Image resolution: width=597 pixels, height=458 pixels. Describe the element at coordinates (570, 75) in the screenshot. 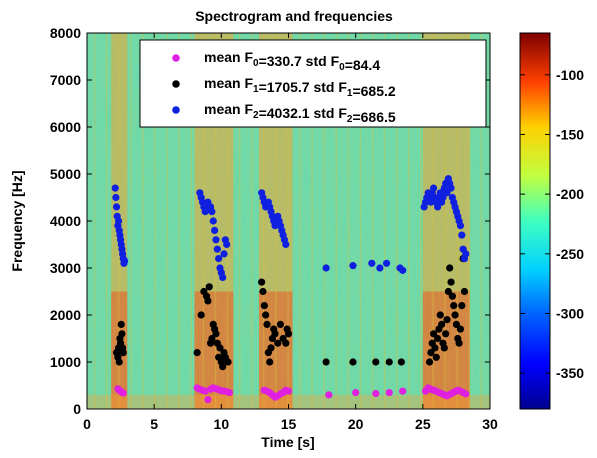

I see `colorbar-tick-label: -100` at that location.